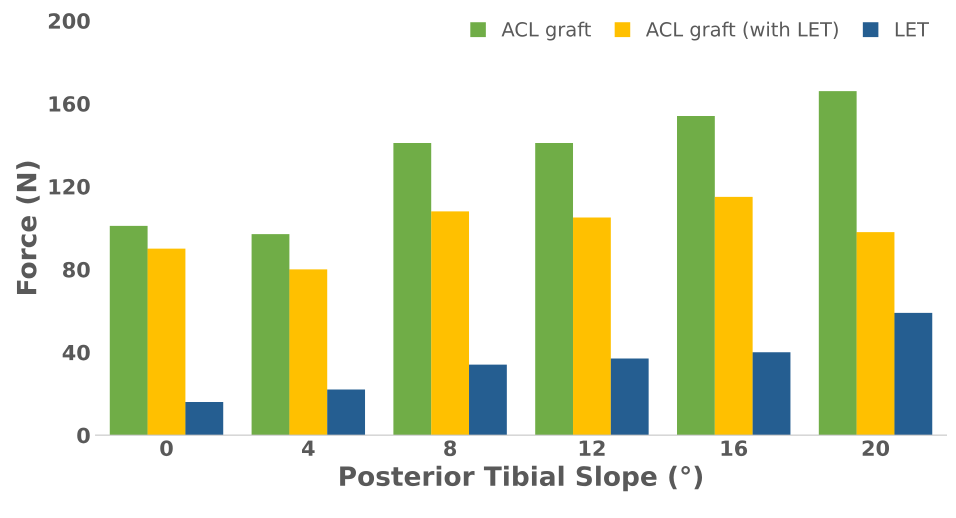 The image size is (956, 518). Describe the element at coordinates (521, 479) in the screenshot. I see `x-axis-title: Posterior Tibial Slope (°)` at that location.